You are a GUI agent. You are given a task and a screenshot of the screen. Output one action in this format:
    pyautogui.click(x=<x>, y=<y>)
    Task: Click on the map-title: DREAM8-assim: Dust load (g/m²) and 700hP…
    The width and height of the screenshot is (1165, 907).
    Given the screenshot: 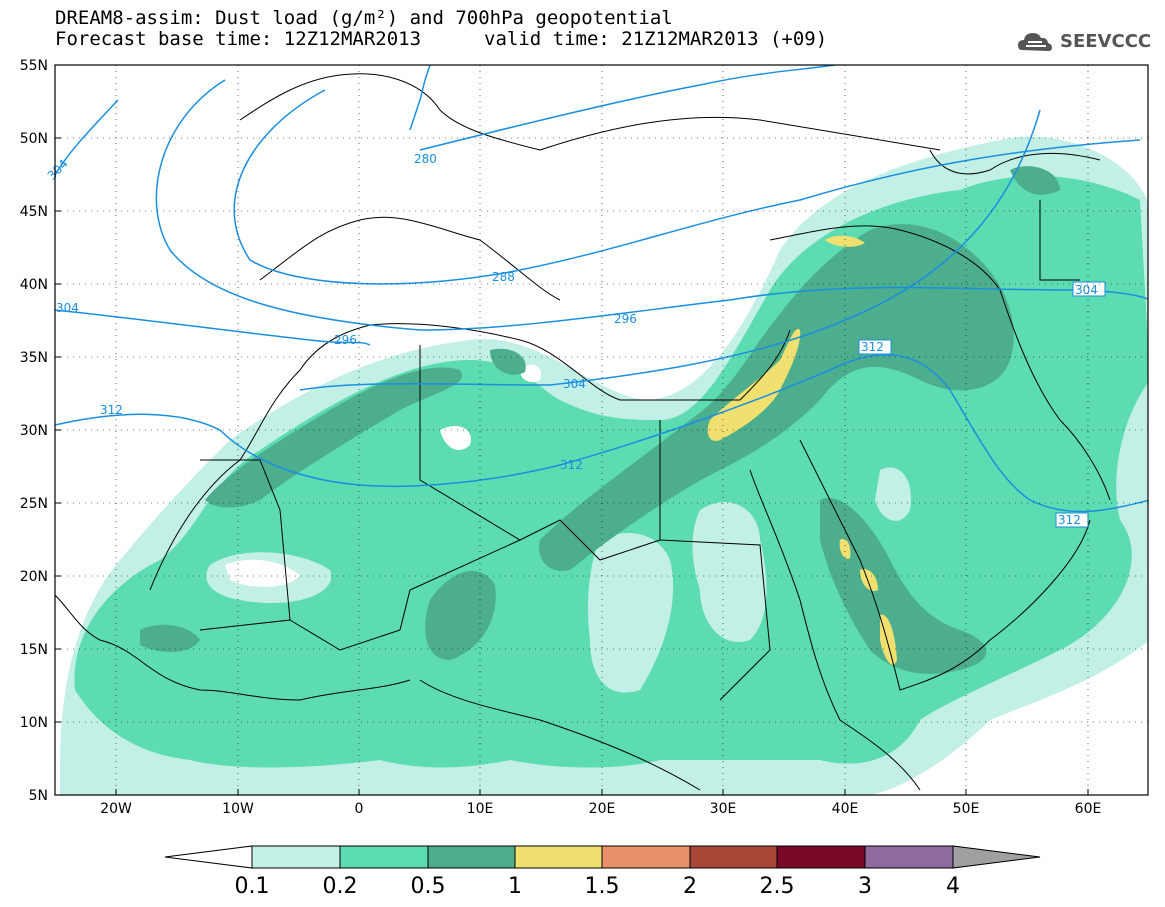 What is the action you would take?
    pyautogui.click(x=364, y=18)
    